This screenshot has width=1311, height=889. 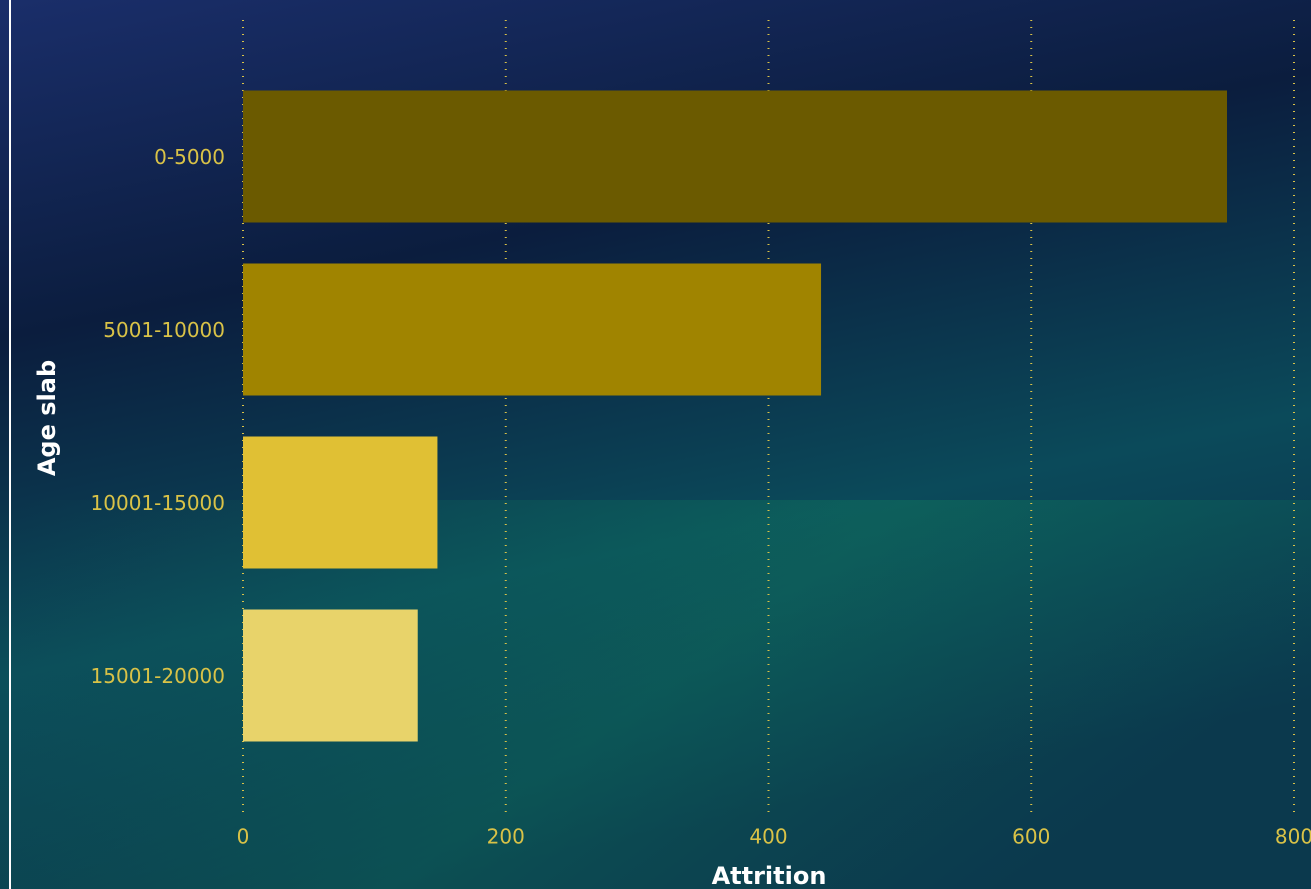 I want to click on y-tick-label: 5001-10000, so click(x=164, y=330).